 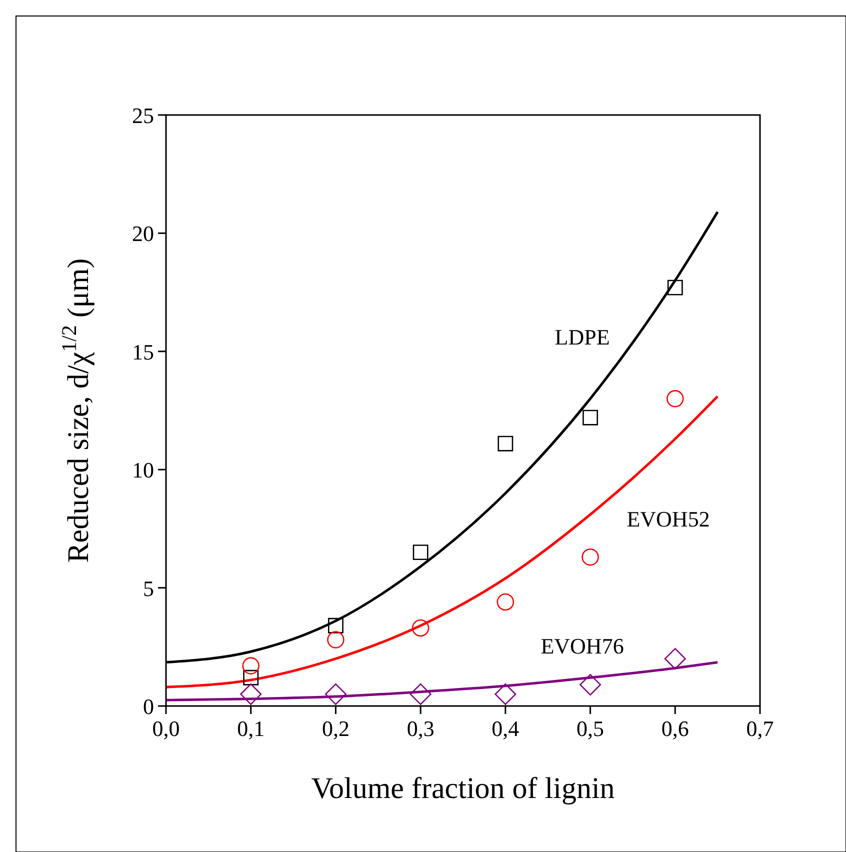 I want to click on x-tick-label: 0,5, so click(x=590, y=728).